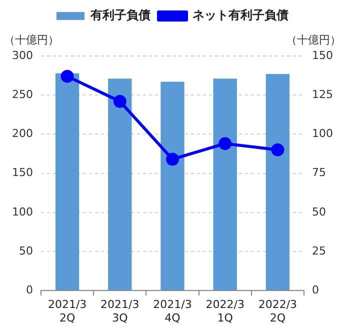  Describe the element at coordinates (22, 211) in the screenshot. I see `y-tick-label: 100` at that location.